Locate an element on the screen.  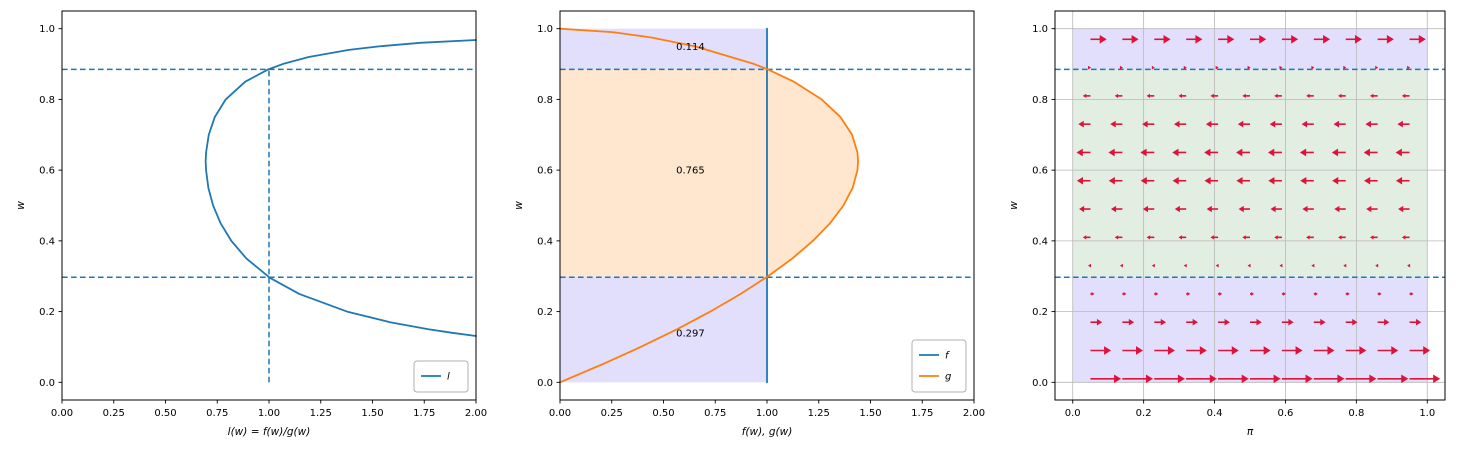
y-tick-label: 0.8 is located at coordinates (47, 100).